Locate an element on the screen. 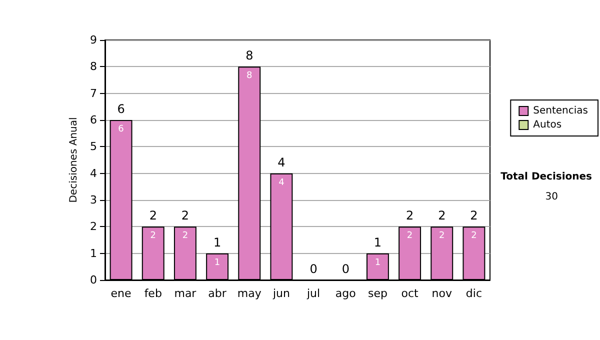 The image size is (600, 340). y-axis-title: Decisiones Anual is located at coordinates (74, 160).